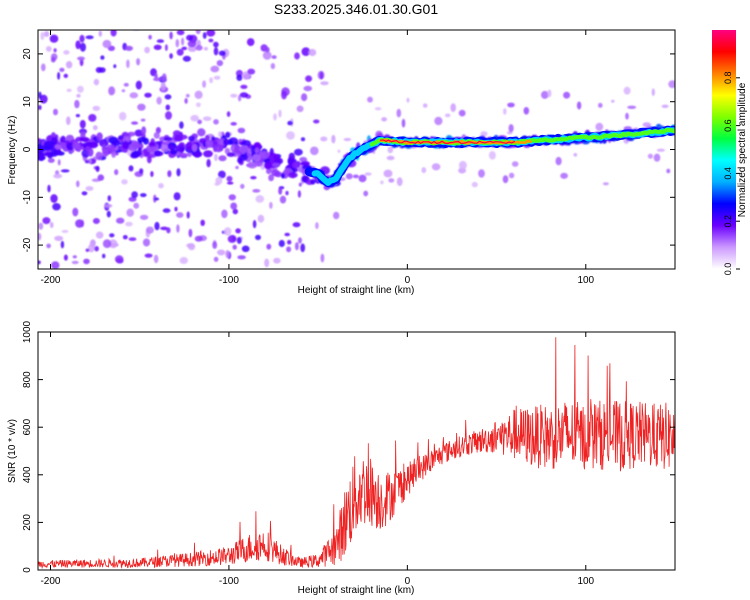 The height and width of the screenshot is (600, 750). What do you see at coordinates (356, 590) in the screenshot?
I see `snr-x-label: Height of straight line (km)` at bounding box center [356, 590].